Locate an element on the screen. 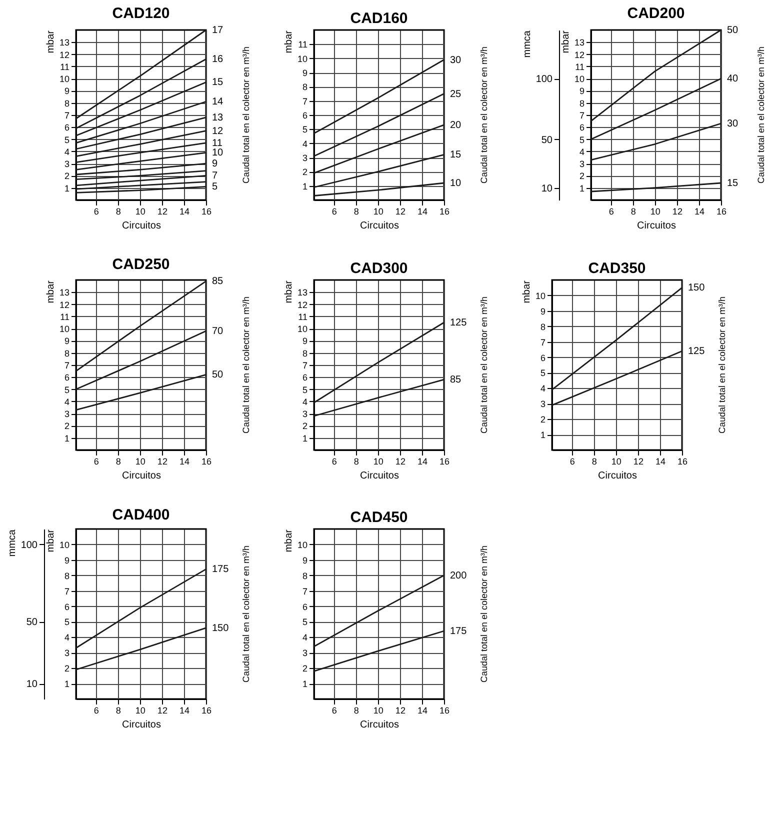  series-label: 14 is located at coordinates (218, 102).